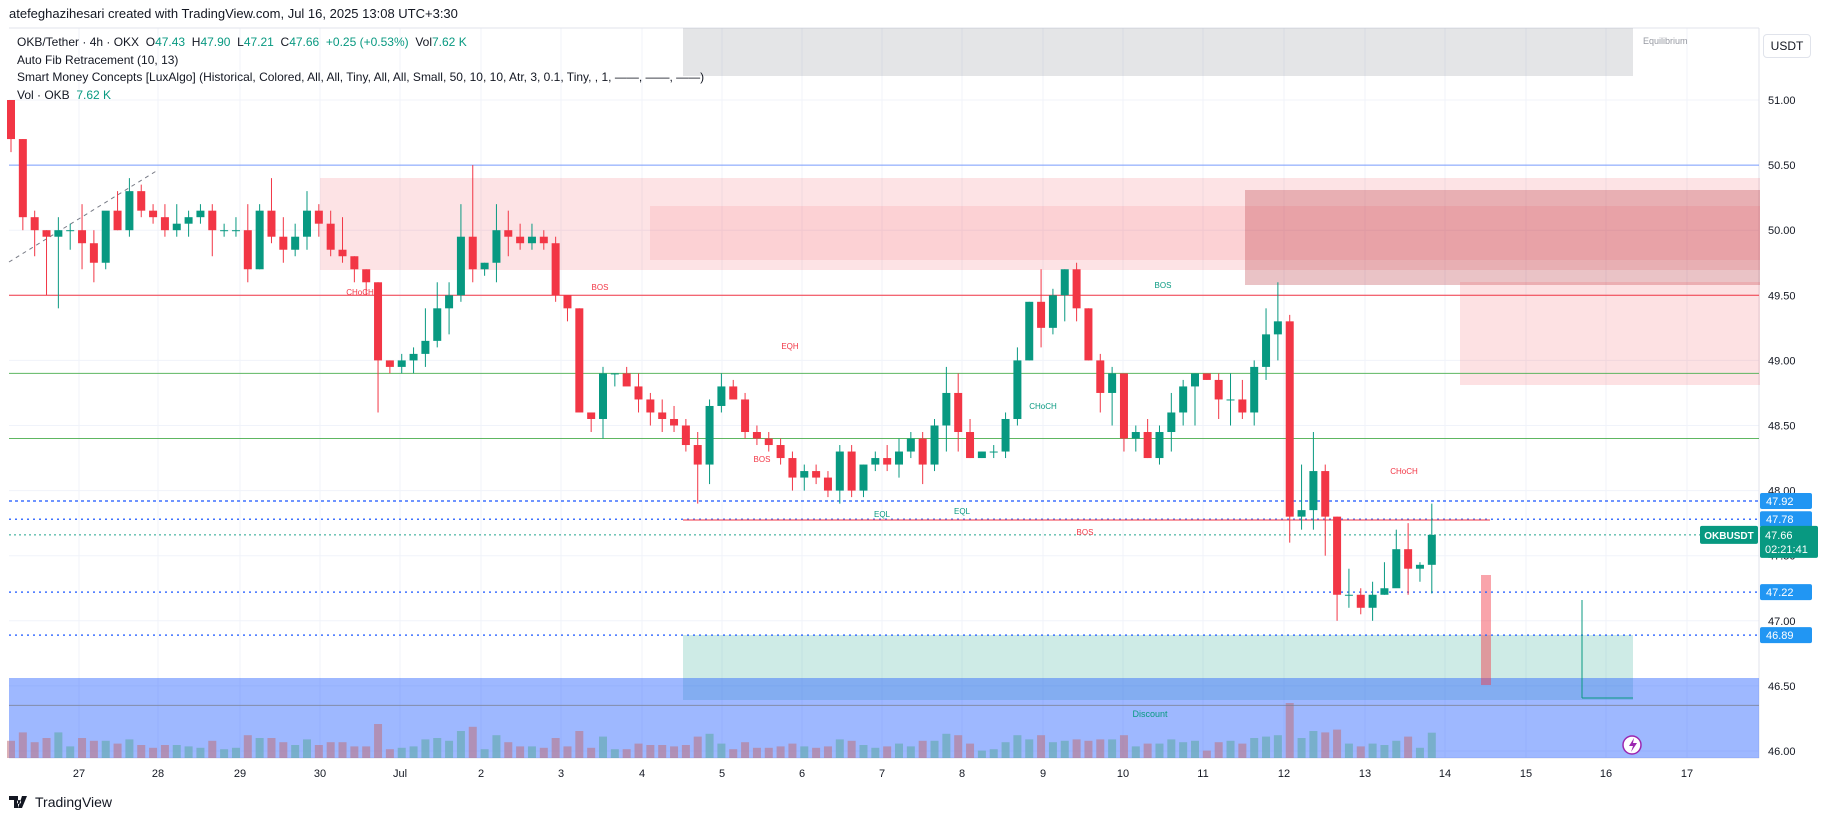 The width and height of the screenshot is (1835, 822). I want to click on price-tag-label: 46.89, so click(1780, 636).